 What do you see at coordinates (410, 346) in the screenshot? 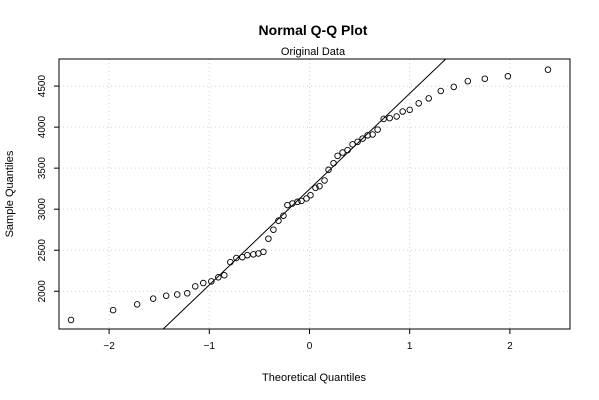
I see `x-tick-label: 1` at bounding box center [410, 346].